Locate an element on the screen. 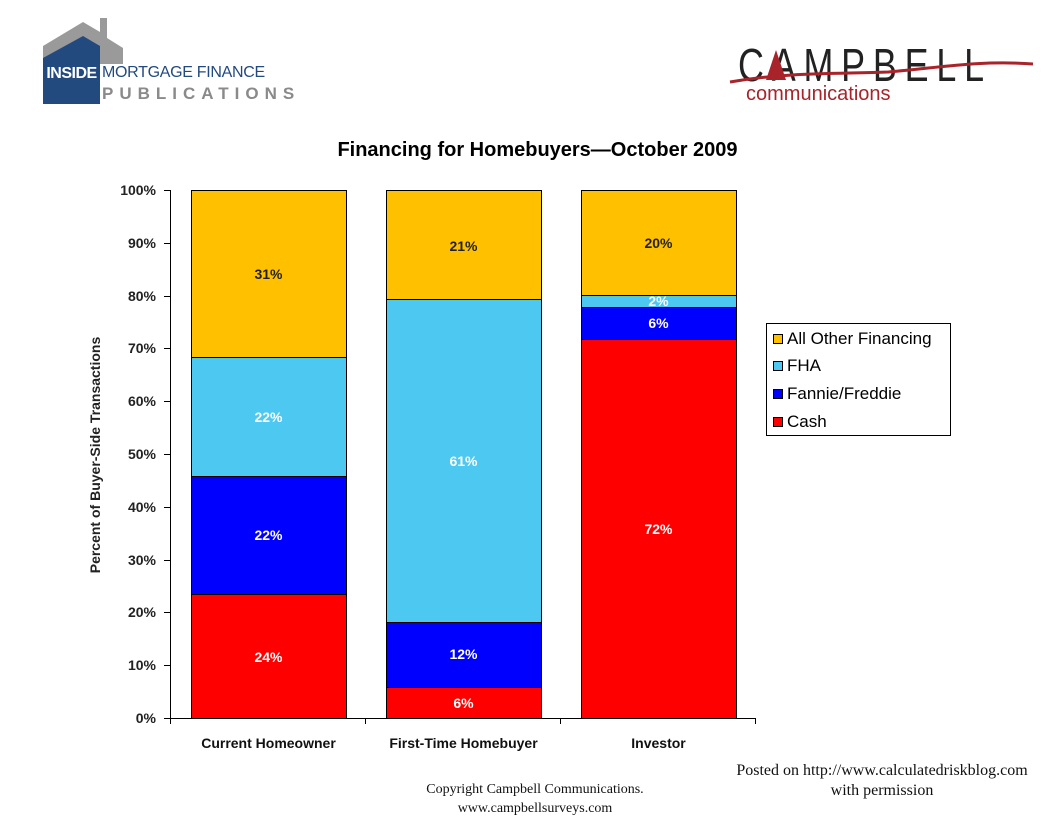  data-label: 12% is located at coordinates (463, 654).